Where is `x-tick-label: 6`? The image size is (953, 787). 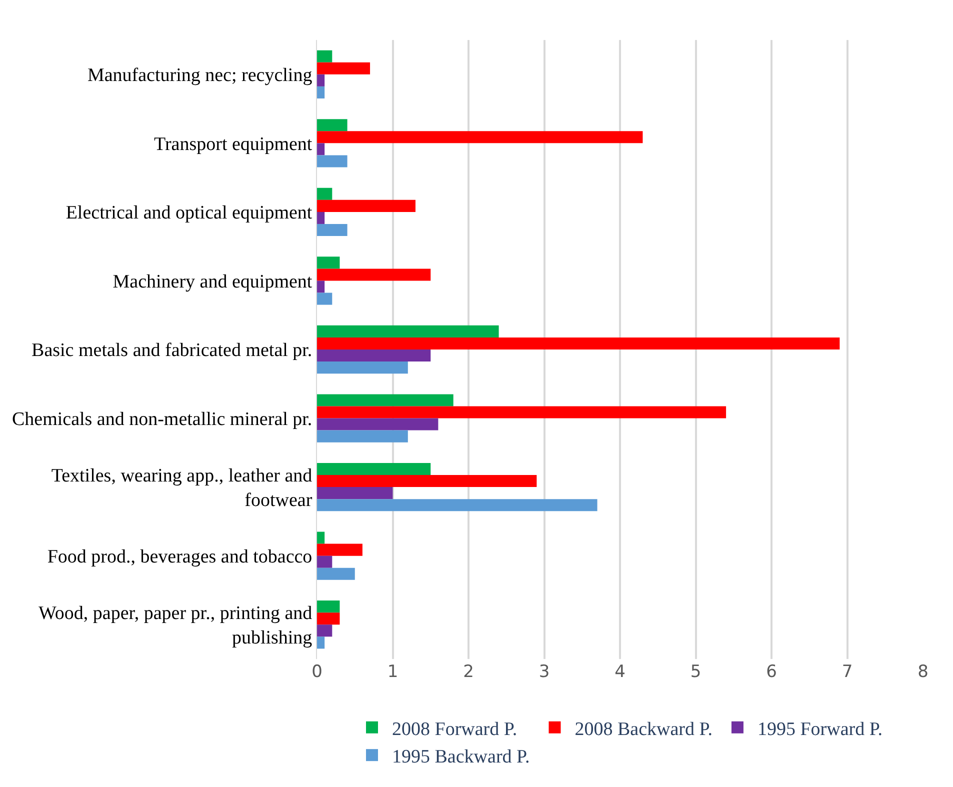
x-tick-label: 6 is located at coordinates (771, 672).